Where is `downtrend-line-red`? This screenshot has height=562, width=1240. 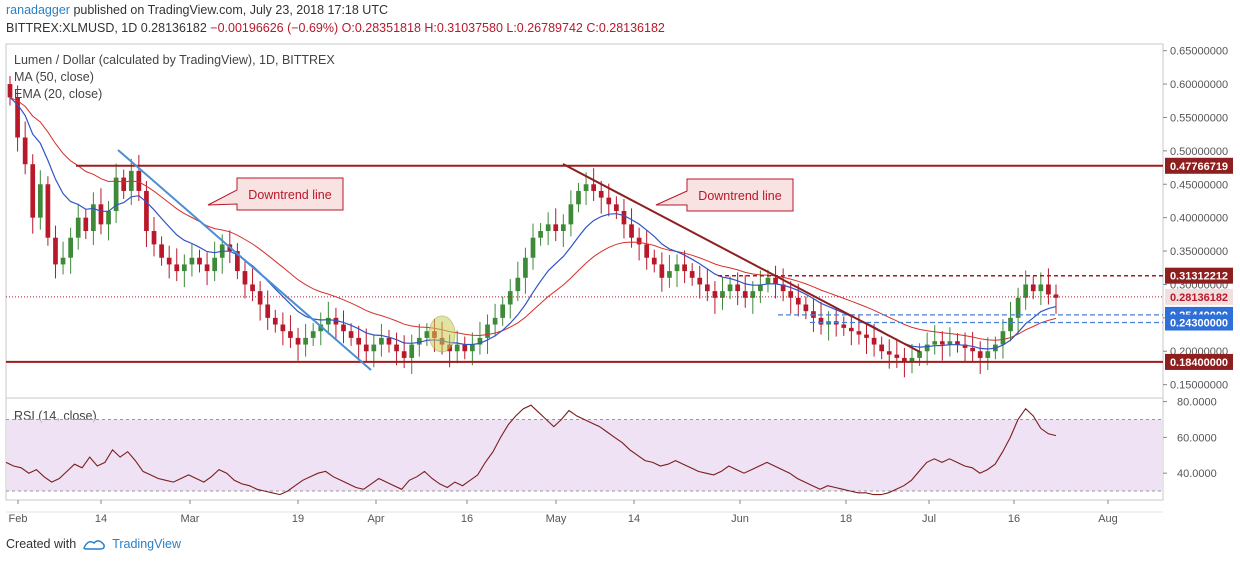
downtrend-line-red is located at coordinates (741, 258).